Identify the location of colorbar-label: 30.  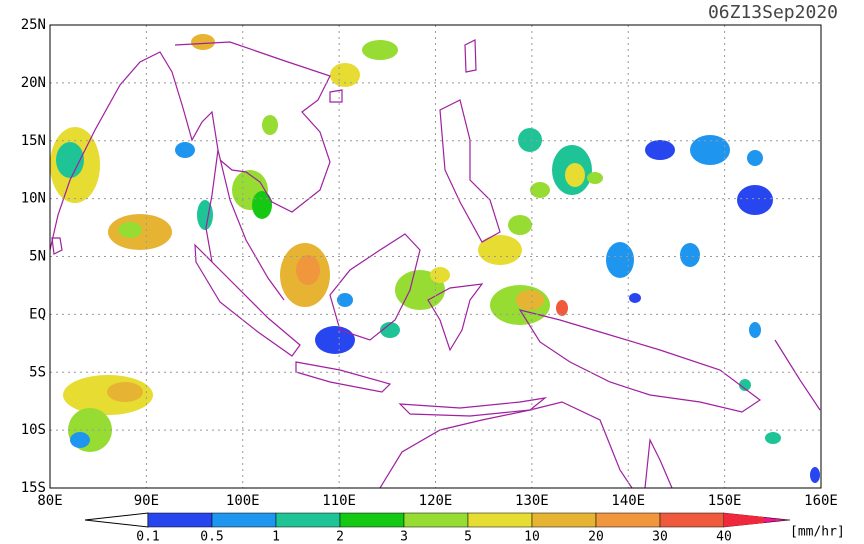
(660, 537).